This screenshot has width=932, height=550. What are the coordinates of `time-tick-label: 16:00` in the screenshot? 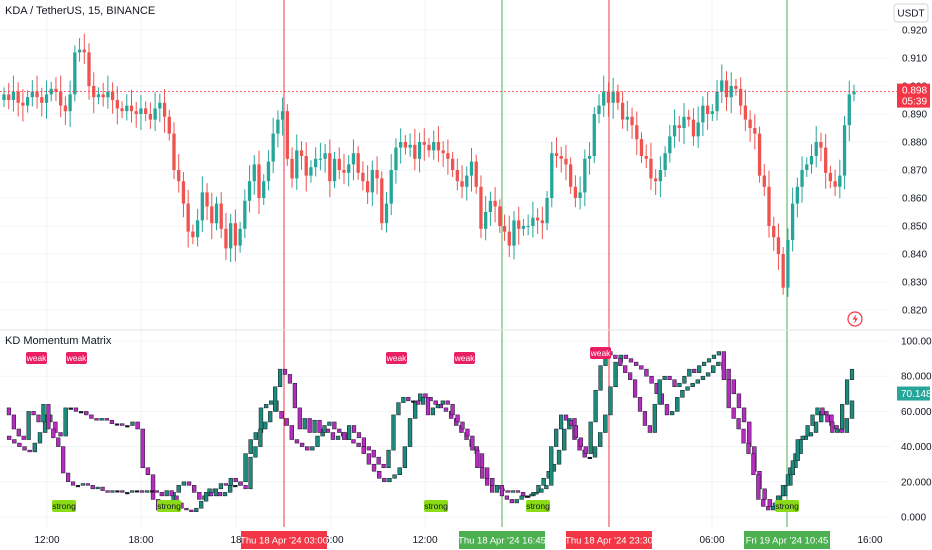 It's located at (869, 540).